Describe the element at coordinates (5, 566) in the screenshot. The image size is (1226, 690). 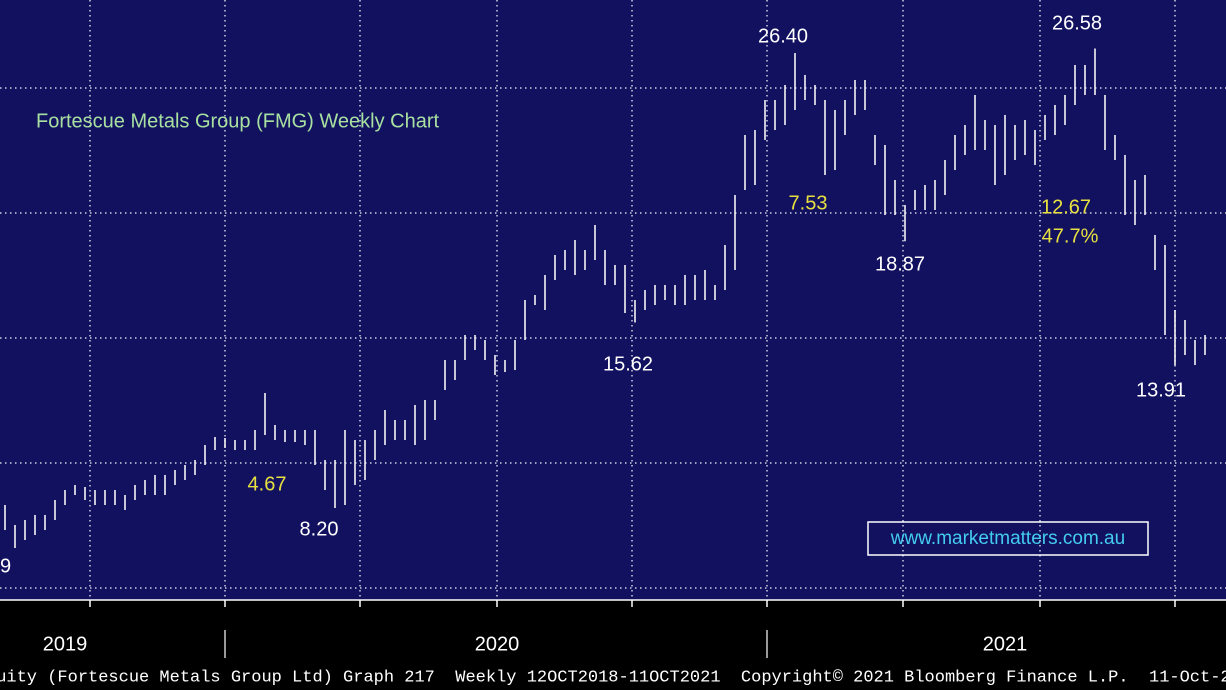
I see `annotation: 9` at that location.